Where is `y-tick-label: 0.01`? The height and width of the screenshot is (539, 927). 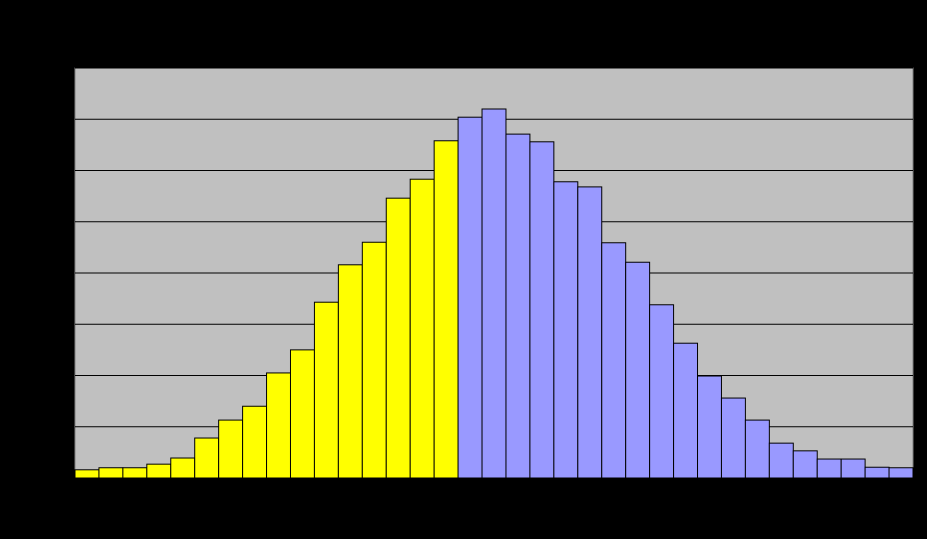 y-tick-label: 0.01 is located at coordinates (58, 426).